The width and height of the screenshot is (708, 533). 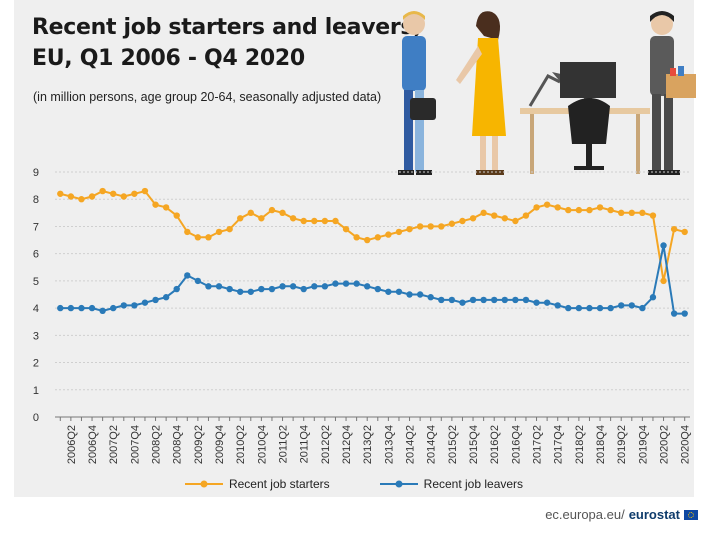 I want to click on legend-item-leavers: Recent job leavers, so click(x=451, y=484).